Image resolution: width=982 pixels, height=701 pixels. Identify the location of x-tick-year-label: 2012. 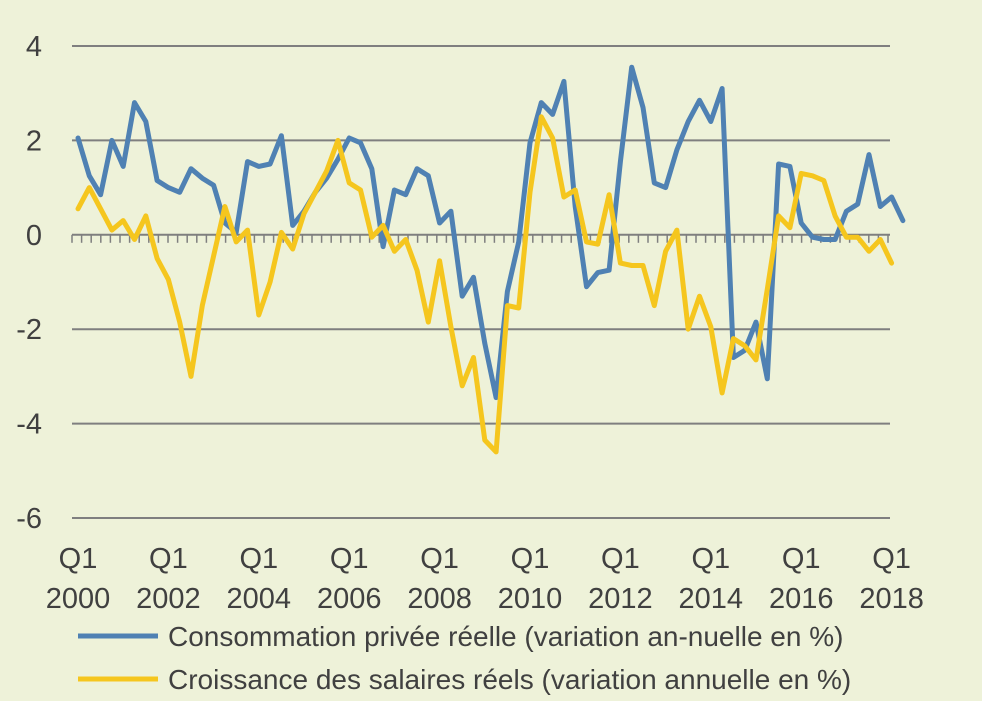
(620, 599).